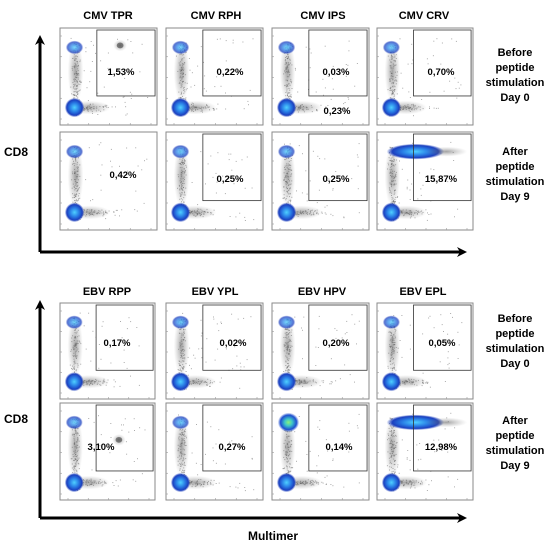  Describe the element at coordinates (233, 343) in the screenshot. I see `gate-percentage: 0,02%` at that location.